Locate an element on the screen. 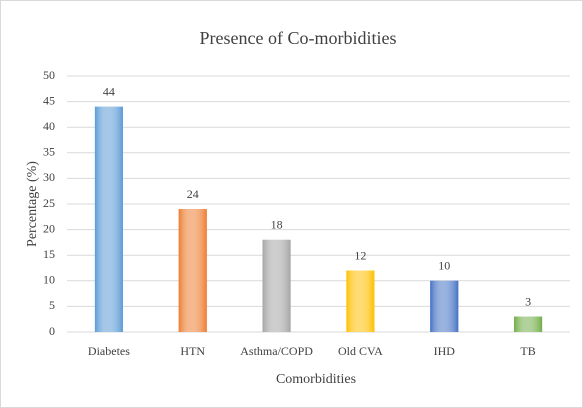  data-label: 18 is located at coordinates (277, 225).